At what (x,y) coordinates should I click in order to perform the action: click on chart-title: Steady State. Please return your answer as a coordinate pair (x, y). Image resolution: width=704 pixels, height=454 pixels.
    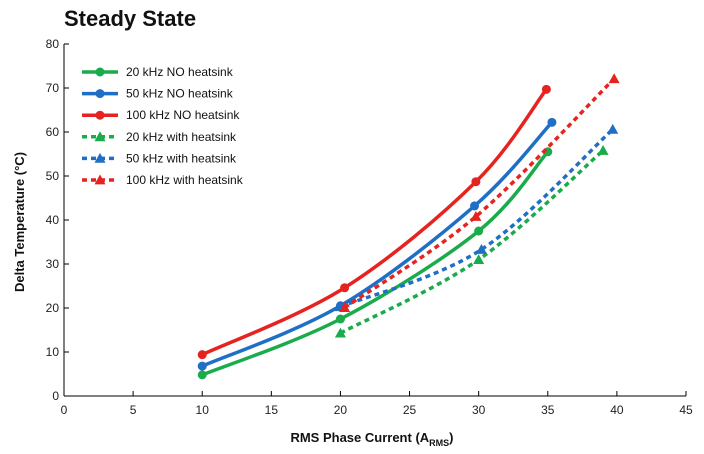
    Looking at the image, I should click on (130, 18).